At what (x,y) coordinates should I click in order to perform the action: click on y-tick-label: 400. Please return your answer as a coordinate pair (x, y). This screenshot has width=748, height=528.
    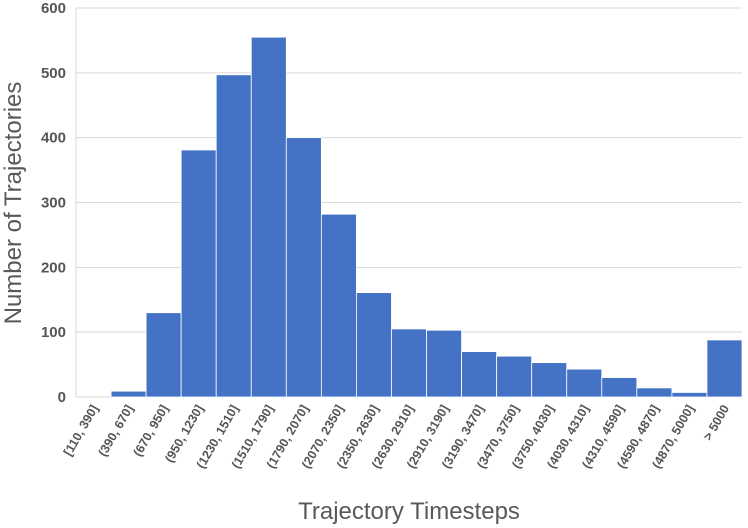
    Looking at the image, I should click on (53, 138).